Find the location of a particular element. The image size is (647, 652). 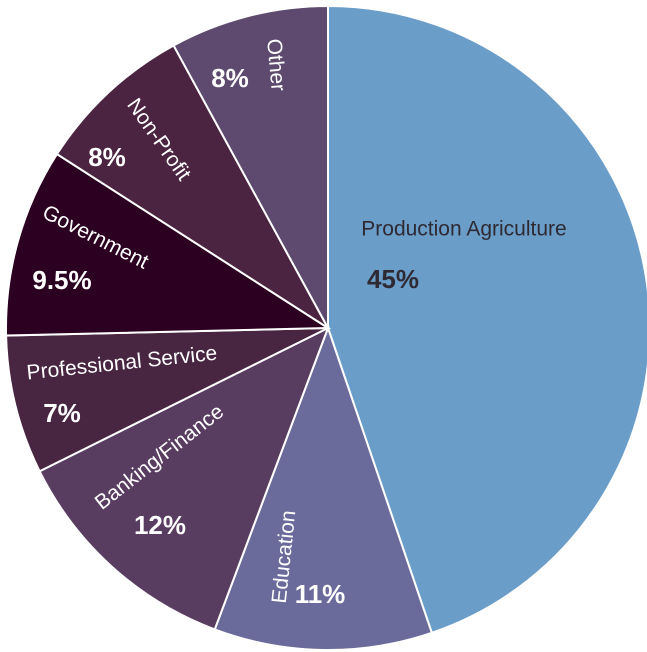

slice-value-production-agriculture: 45% is located at coordinates (393, 279).